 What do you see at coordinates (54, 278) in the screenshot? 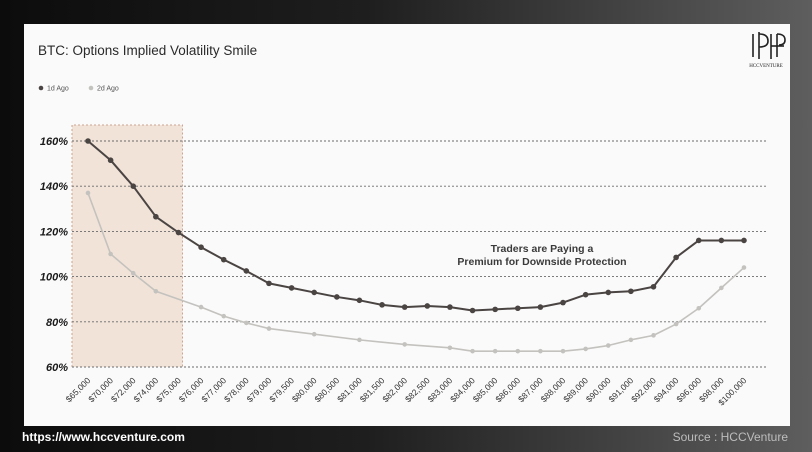
I see `y-tick-label: 100%` at bounding box center [54, 278].